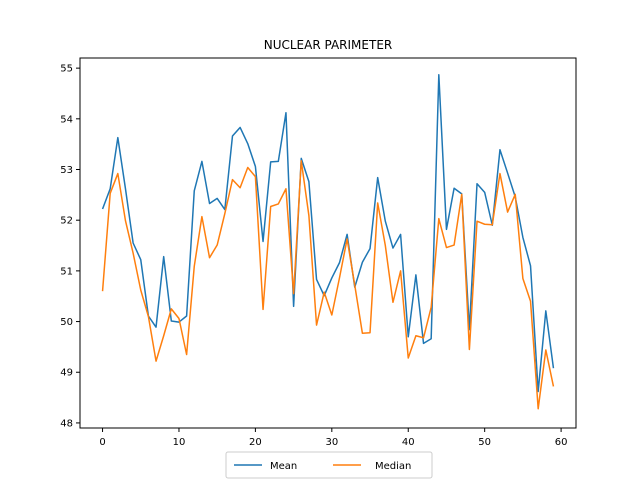  Describe the element at coordinates (328, 45) in the screenshot. I see `chart-title: NUCLEAR PARIMETER` at that location.